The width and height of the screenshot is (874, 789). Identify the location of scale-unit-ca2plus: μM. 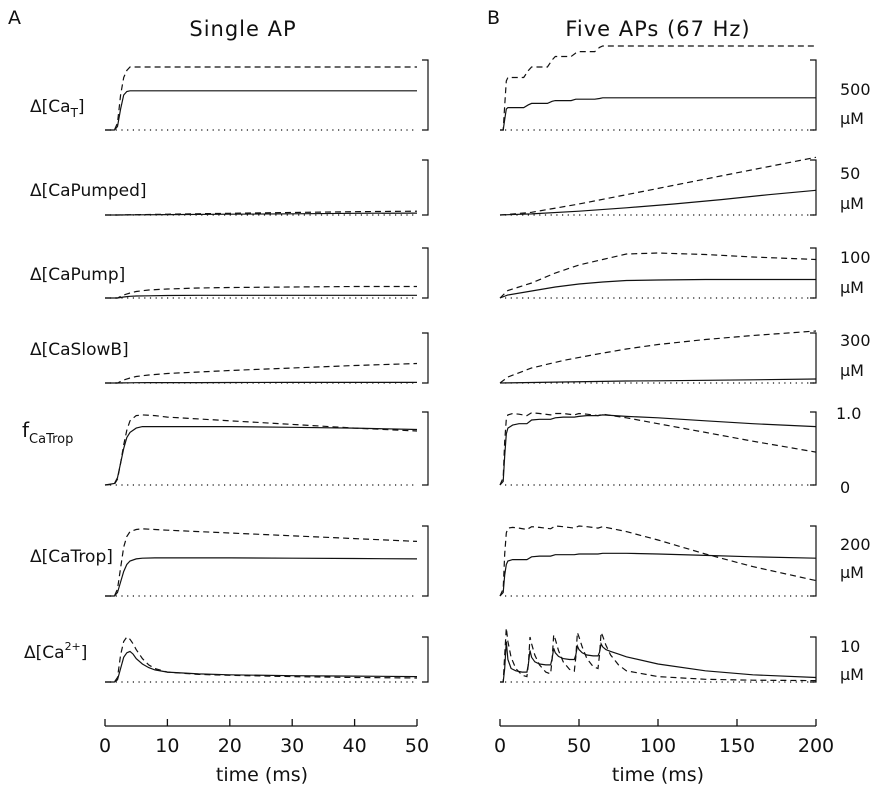
(852, 674).